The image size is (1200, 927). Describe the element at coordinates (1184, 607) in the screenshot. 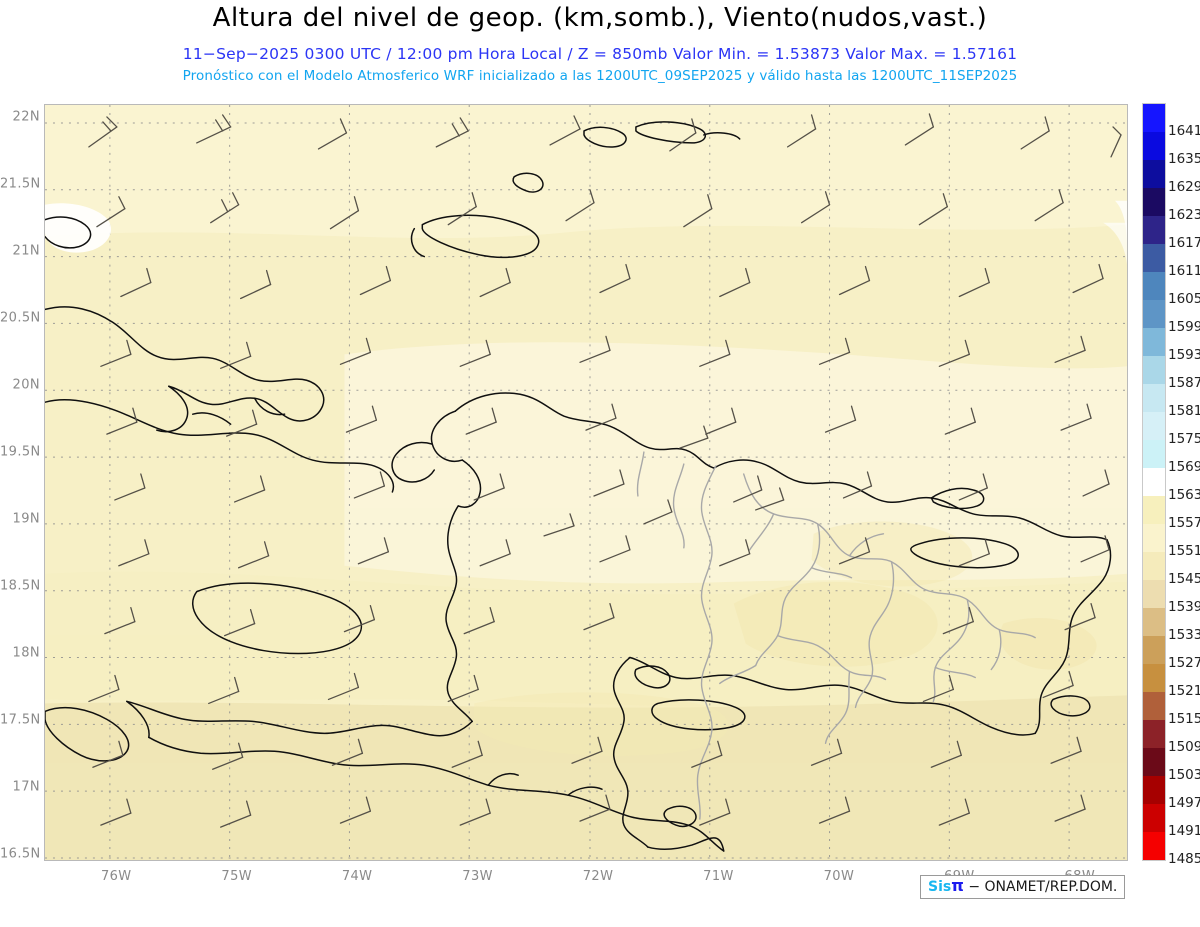

I see `colorbar-tick-label: 1539` at that location.